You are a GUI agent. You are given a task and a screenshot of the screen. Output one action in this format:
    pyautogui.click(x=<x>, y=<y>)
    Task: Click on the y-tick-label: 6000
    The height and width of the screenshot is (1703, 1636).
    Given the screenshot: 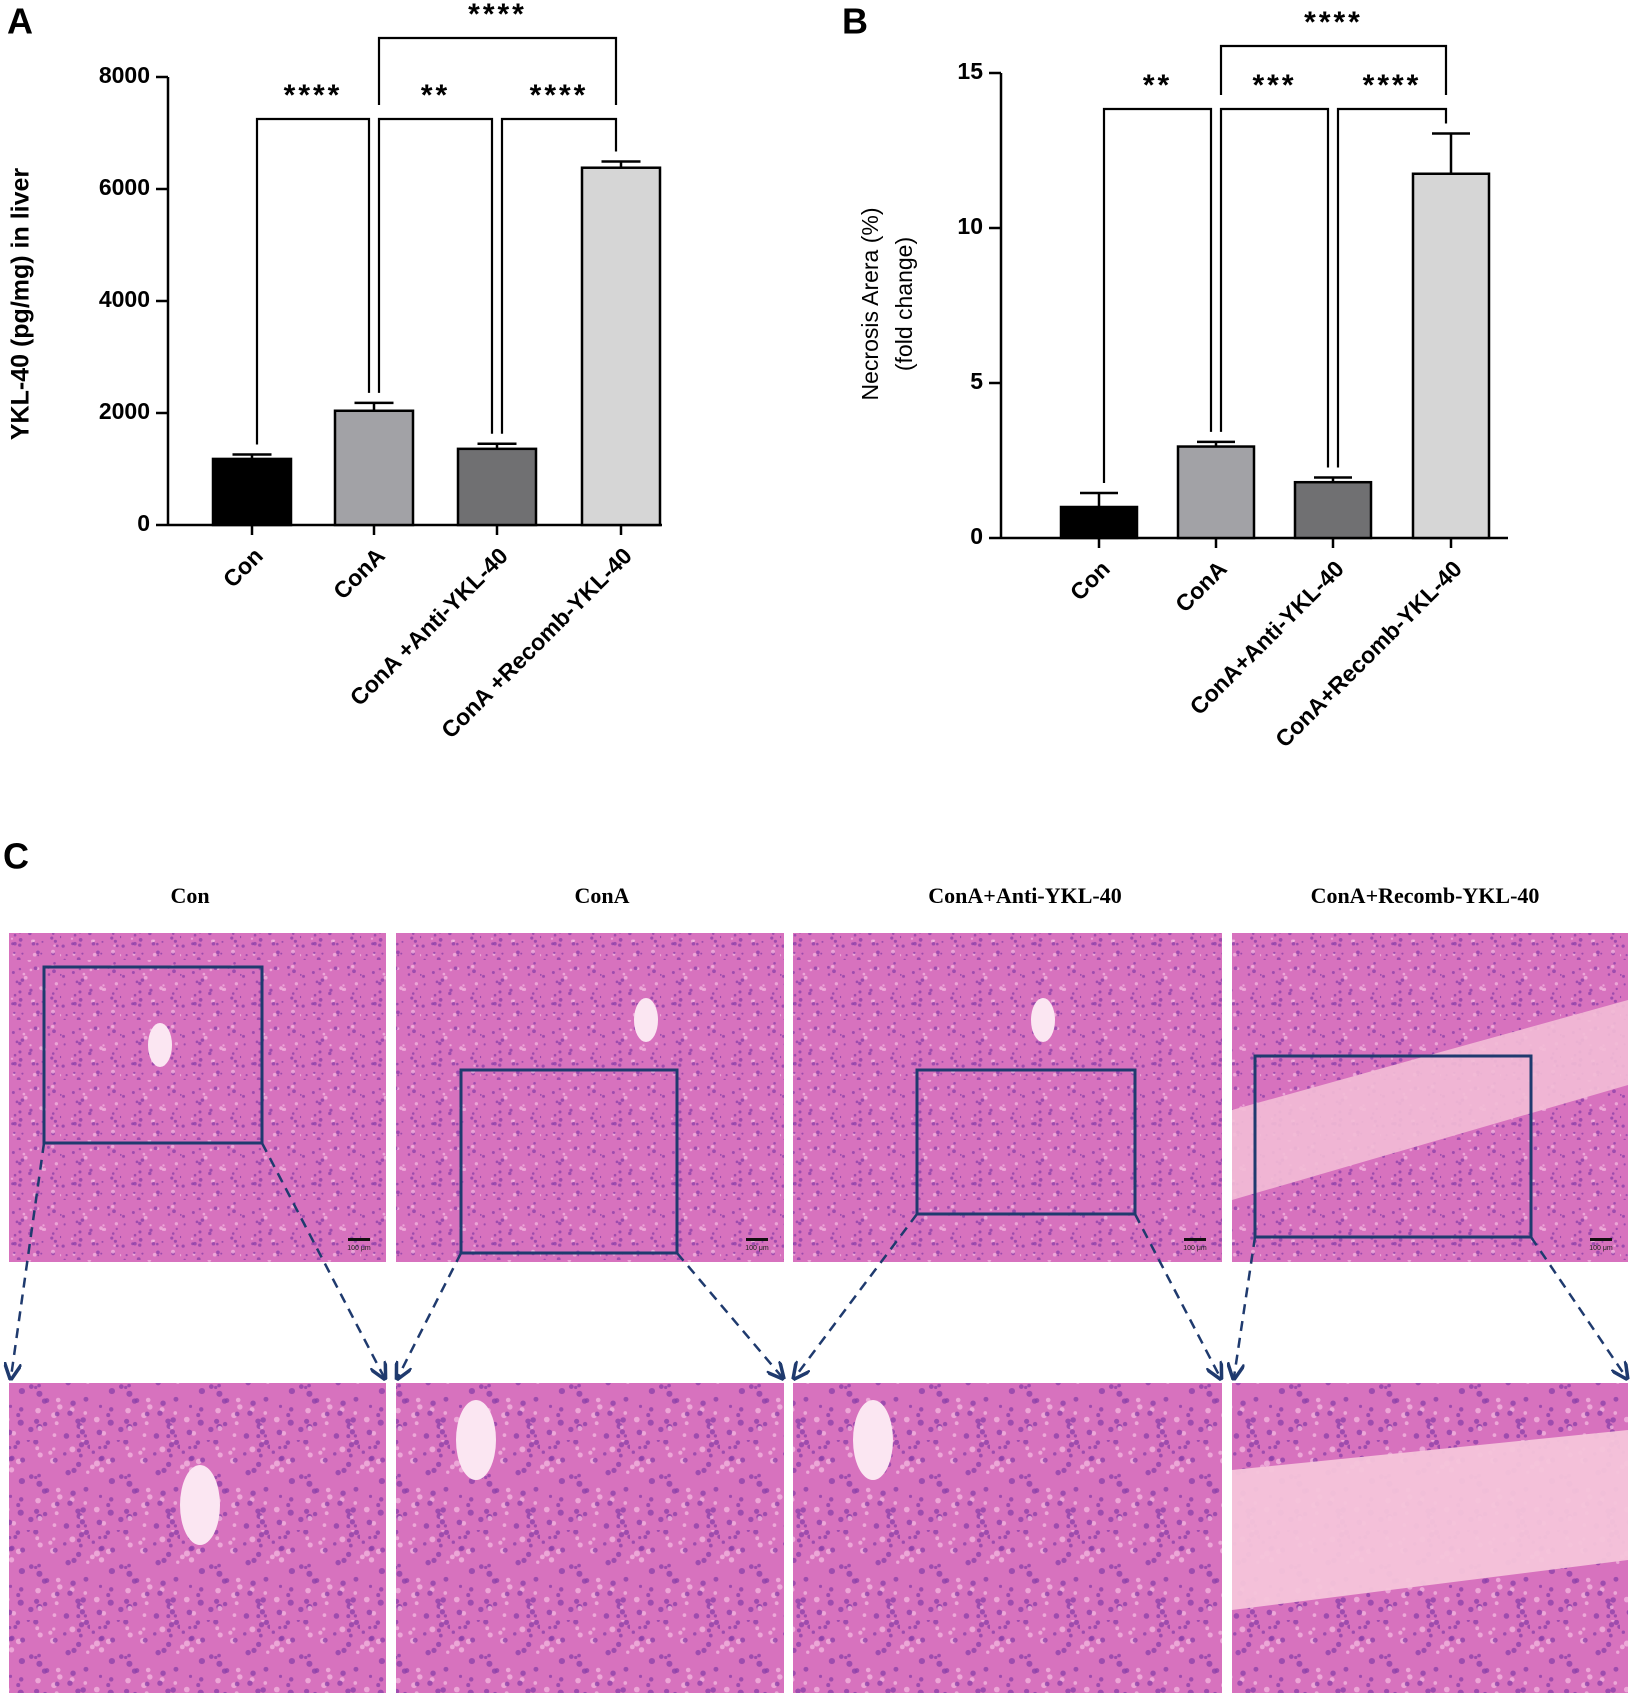 What is the action you would take?
    pyautogui.click(x=124, y=187)
    